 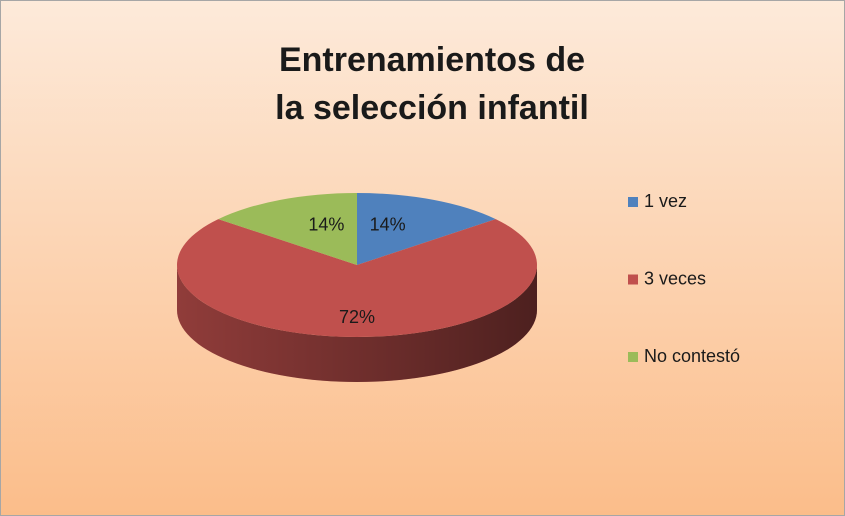 I want to click on chart-title: Entrenamientos de, so click(x=432, y=60).